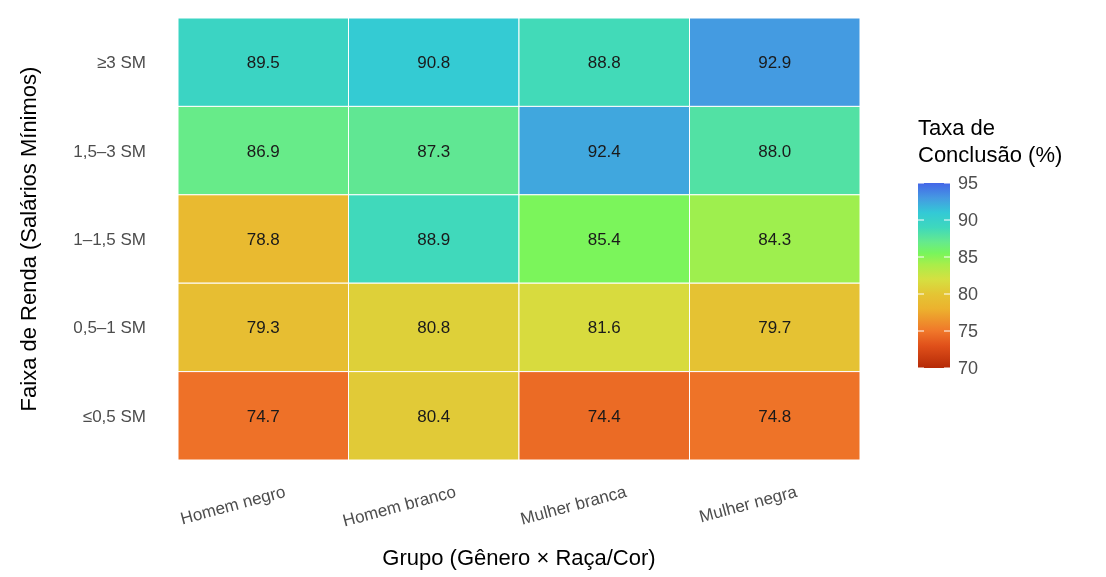 The image size is (1106, 577). Describe the element at coordinates (968, 331) in the screenshot. I see `color-bar-label: 75` at that location.